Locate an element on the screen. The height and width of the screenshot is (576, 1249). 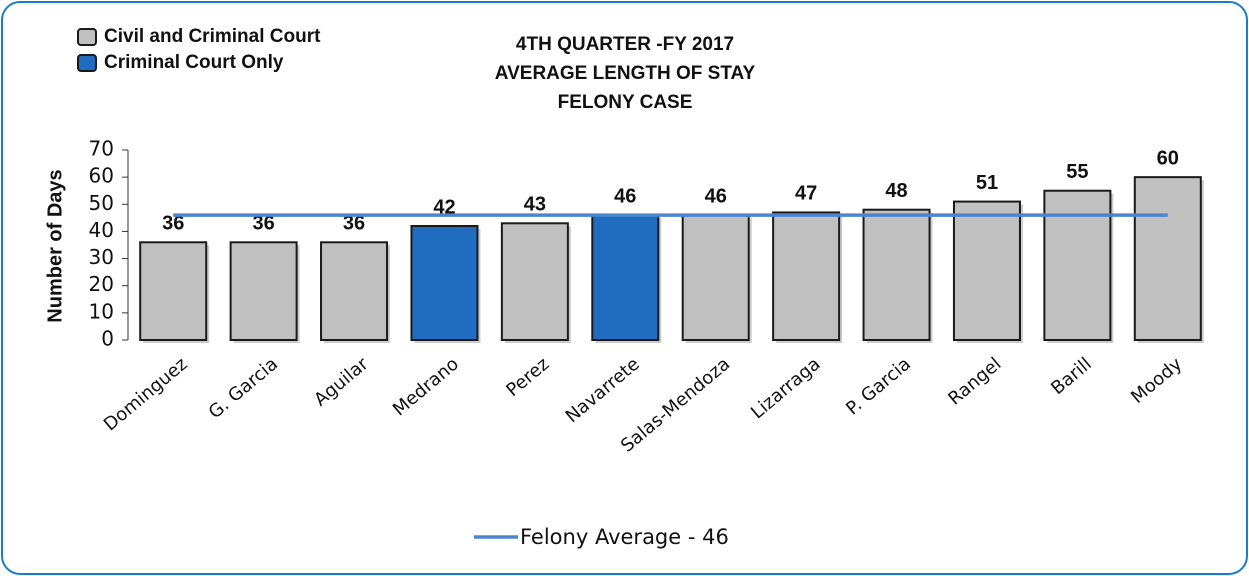
data-label: 55 is located at coordinates (1077, 172).